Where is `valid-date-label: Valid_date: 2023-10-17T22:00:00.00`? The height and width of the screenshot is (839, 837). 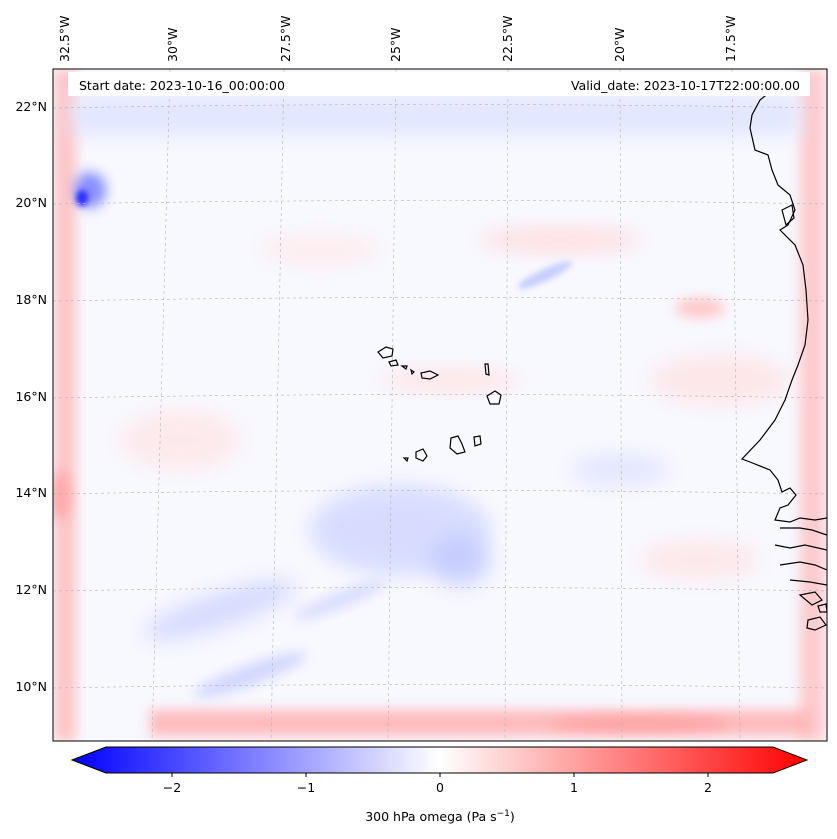 valid-date-label: Valid_date: 2023-10-17T22:00:00.00 is located at coordinates (685, 85).